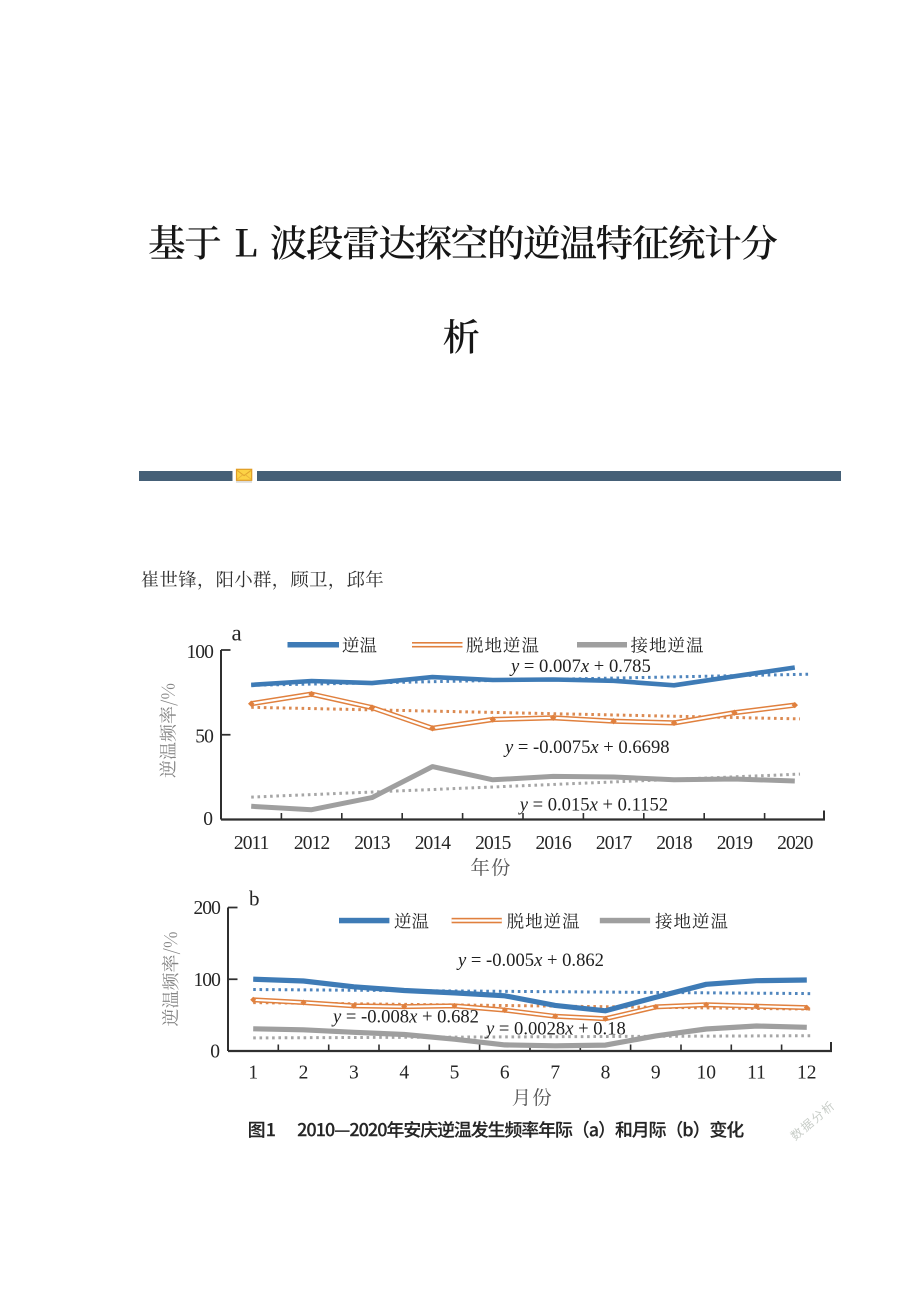 Image resolution: width=920 pixels, height=1307 pixels. Describe the element at coordinates (304, 1073) in the screenshot. I see `svg-text: 2` at that location.